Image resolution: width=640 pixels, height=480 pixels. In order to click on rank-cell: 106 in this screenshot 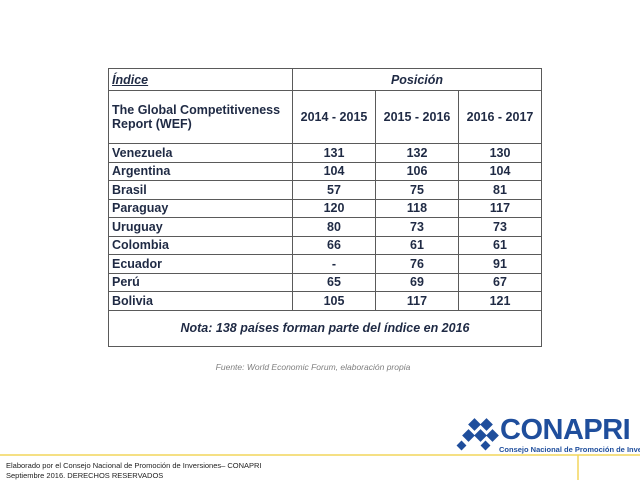, I will do `click(417, 171)`.